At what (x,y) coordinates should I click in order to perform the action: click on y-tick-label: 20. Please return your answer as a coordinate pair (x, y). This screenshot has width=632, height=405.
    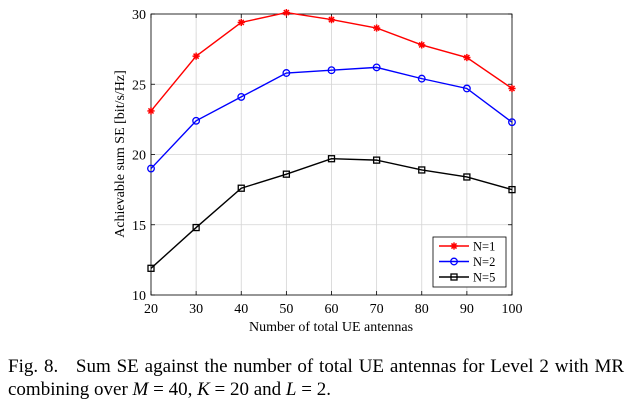
    Looking at the image, I should click on (139, 156).